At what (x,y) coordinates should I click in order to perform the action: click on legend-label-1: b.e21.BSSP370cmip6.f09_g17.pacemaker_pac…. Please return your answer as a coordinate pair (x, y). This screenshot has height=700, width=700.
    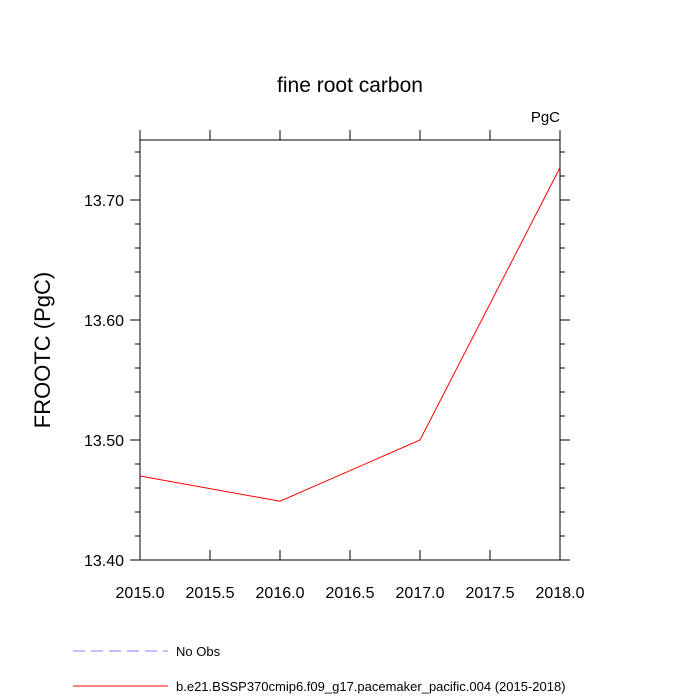
    Looking at the image, I should click on (371, 686).